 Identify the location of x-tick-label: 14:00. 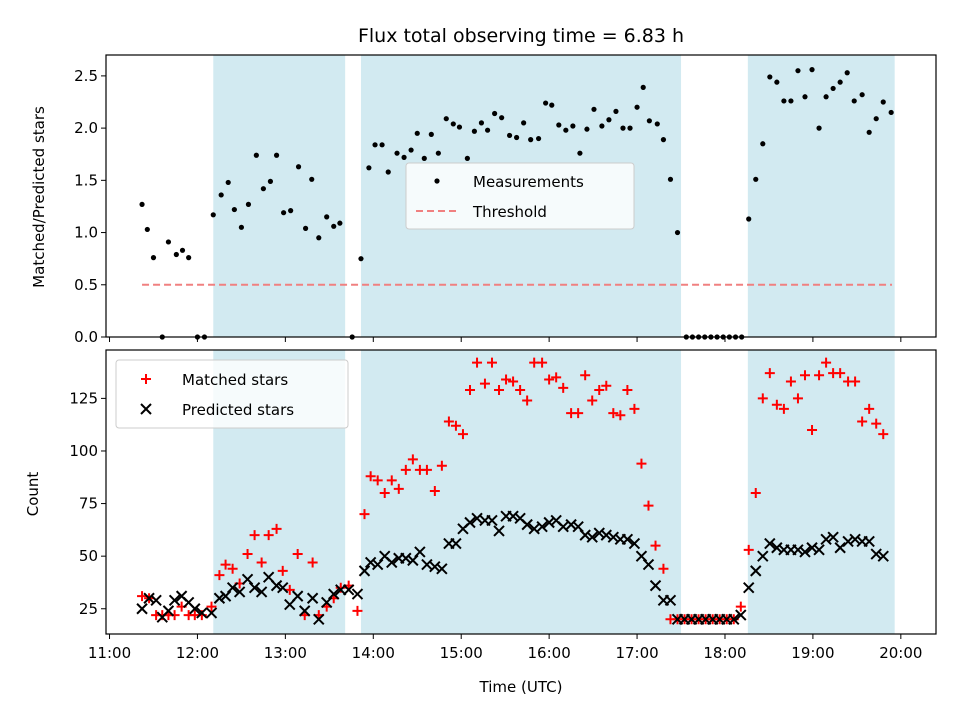
(373, 653).